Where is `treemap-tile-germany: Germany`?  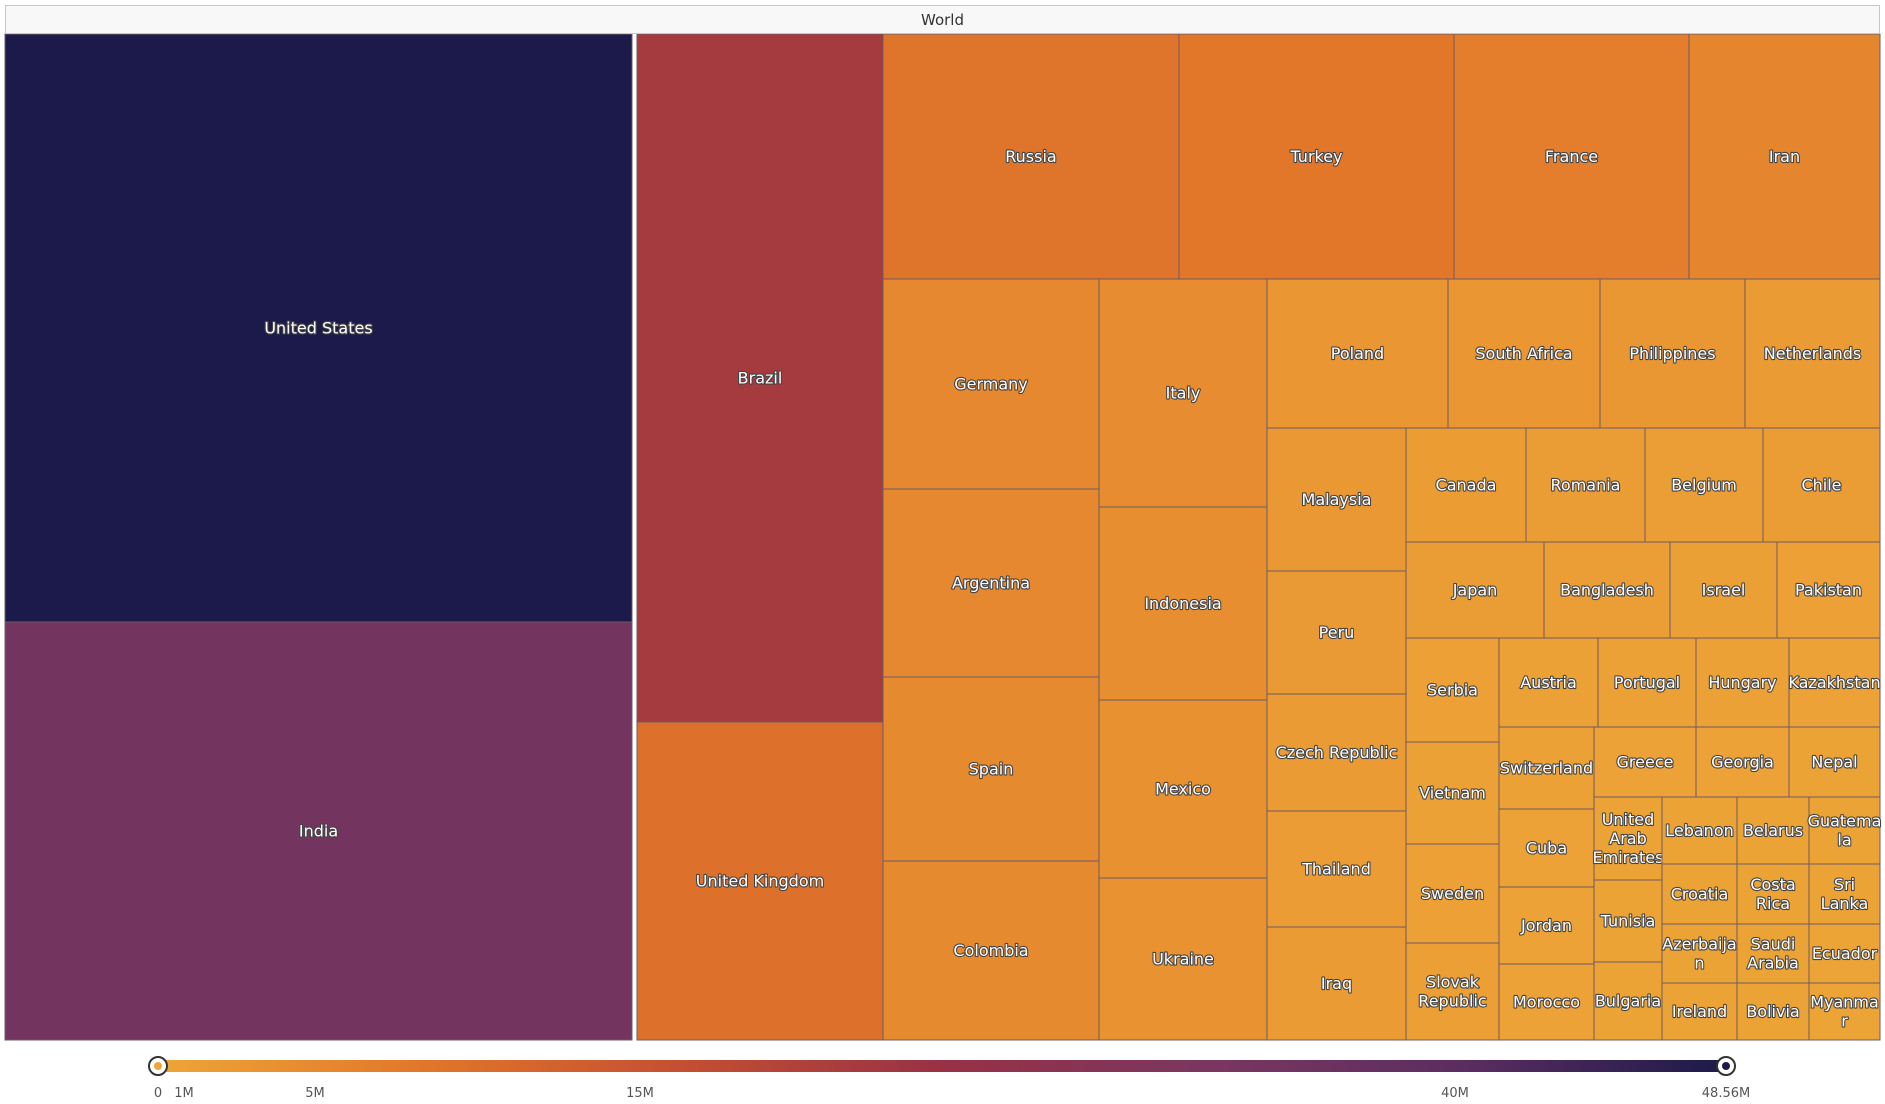
treemap-tile-germany: Germany is located at coordinates (991, 384).